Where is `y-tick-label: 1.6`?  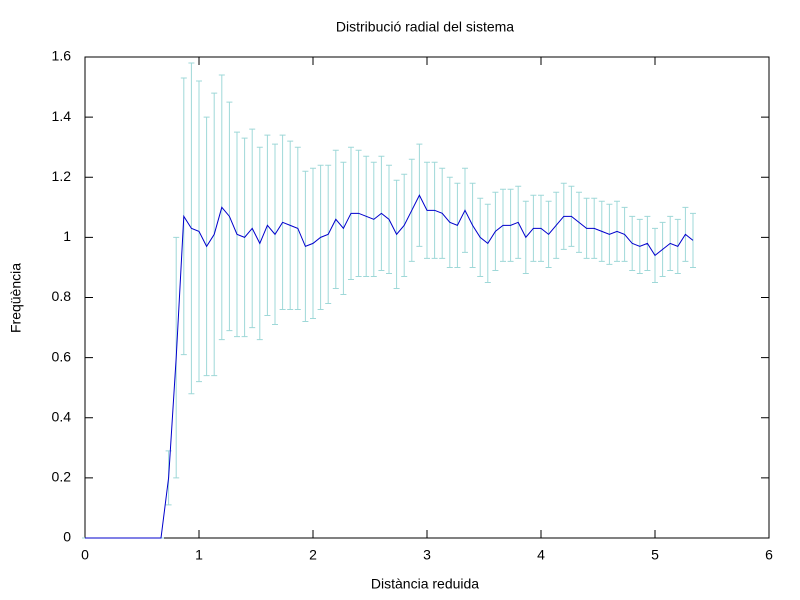 y-tick-label: 1.6 is located at coordinates (62, 56).